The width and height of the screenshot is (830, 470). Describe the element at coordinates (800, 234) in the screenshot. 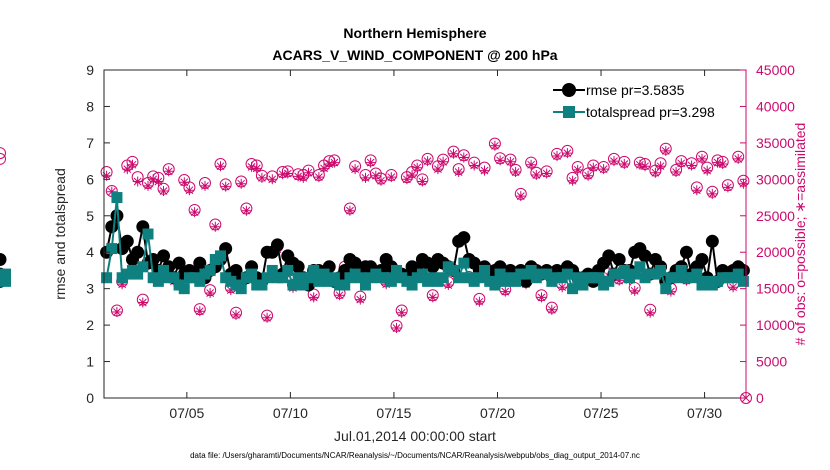

I see `y-axis-label-right: # of obs: o=possible; ∗=assimilated` at that location.